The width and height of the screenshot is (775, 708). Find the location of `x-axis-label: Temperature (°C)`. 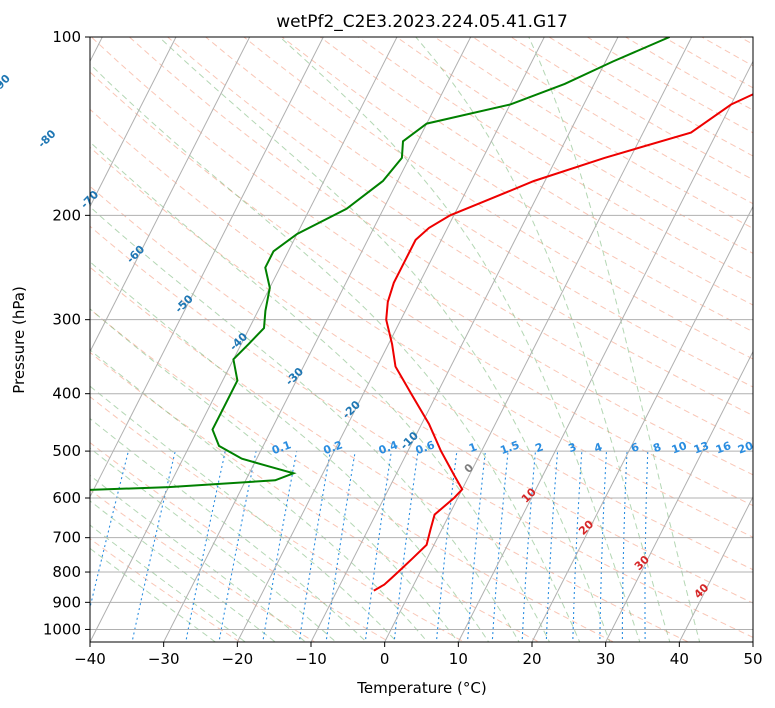

x-axis-label: Temperature (°C) is located at coordinates (421, 688).